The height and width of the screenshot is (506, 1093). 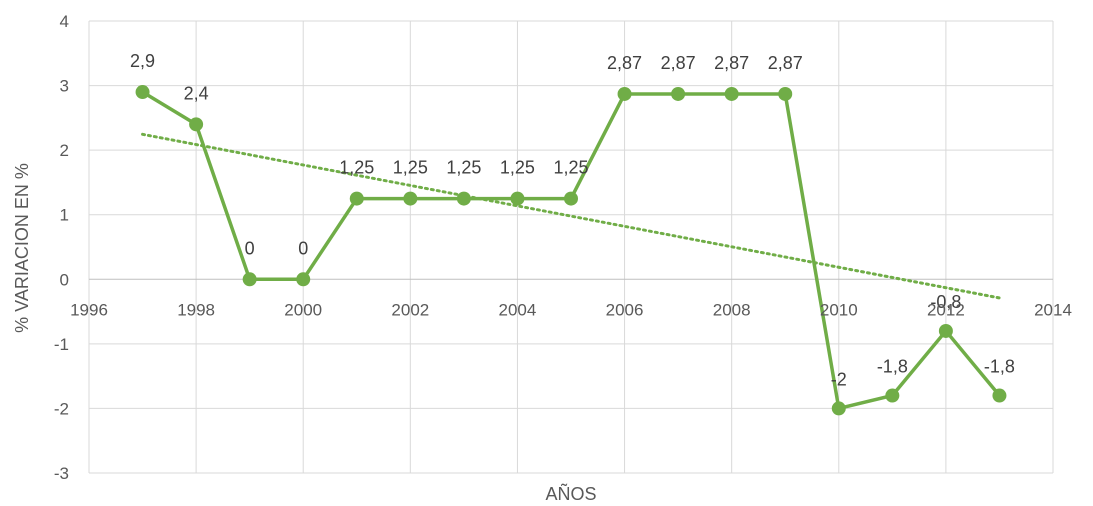 What do you see at coordinates (61, 473) in the screenshot?
I see `y-tick-label: -3` at bounding box center [61, 473].